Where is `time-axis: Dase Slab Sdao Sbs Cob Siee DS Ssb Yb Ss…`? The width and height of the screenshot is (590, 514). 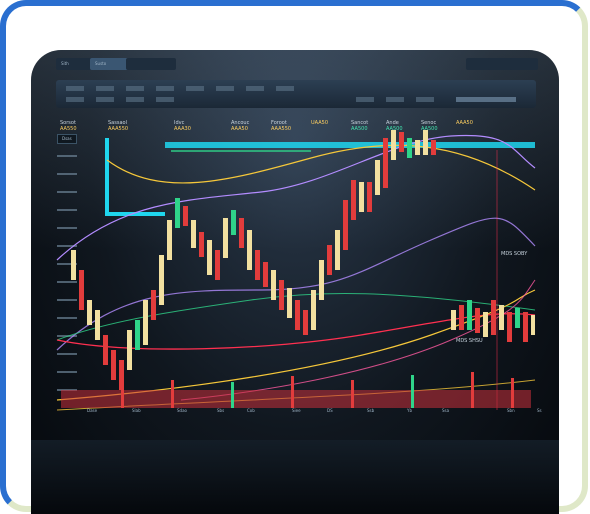
time-axis: Dase Slab Sdao Sbs Cob Siee DS Ssb Yb Ss… is located at coordinates (299, 412).